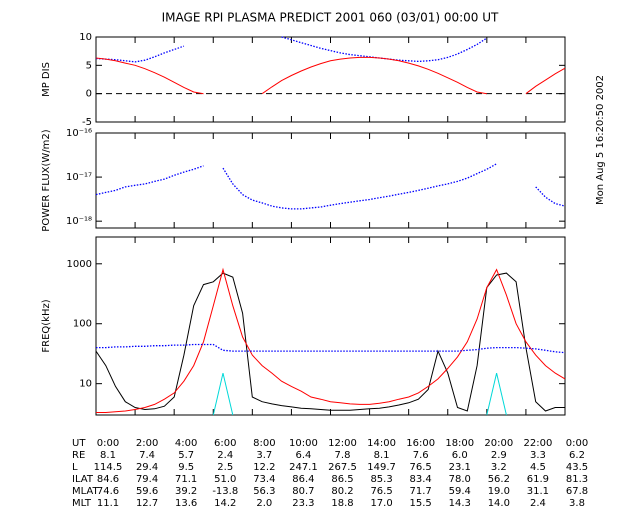 Image resolution: width=640 pixels, height=512 pixels. Describe the element at coordinates (303, 443) in the screenshot. I see `cell: 10:00` at that location.